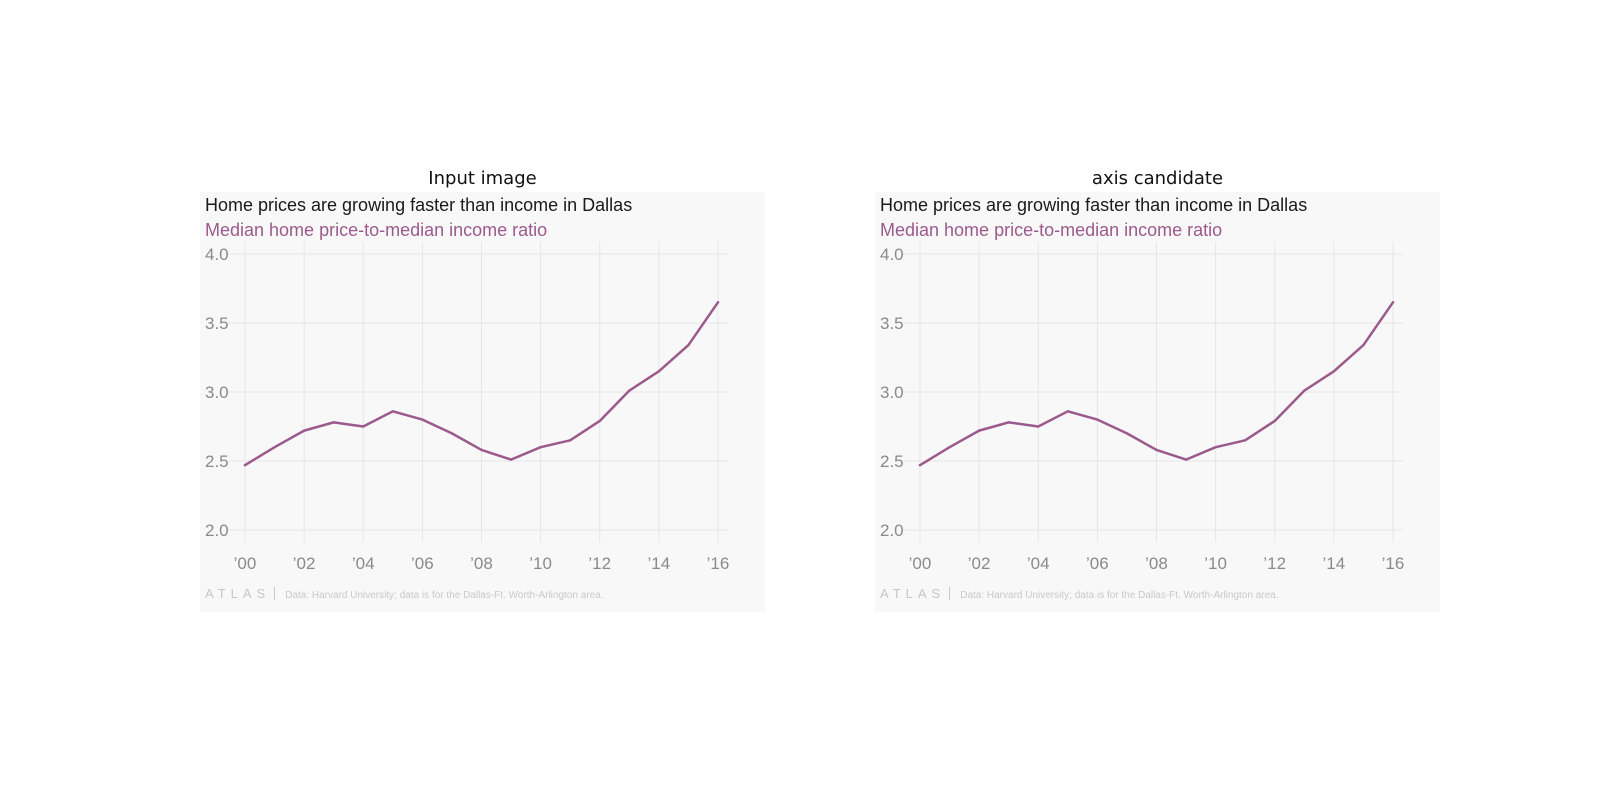  Describe the element at coordinates (1157, 178) in the screenshot. I see `panel-title: axis candidate` at that location.